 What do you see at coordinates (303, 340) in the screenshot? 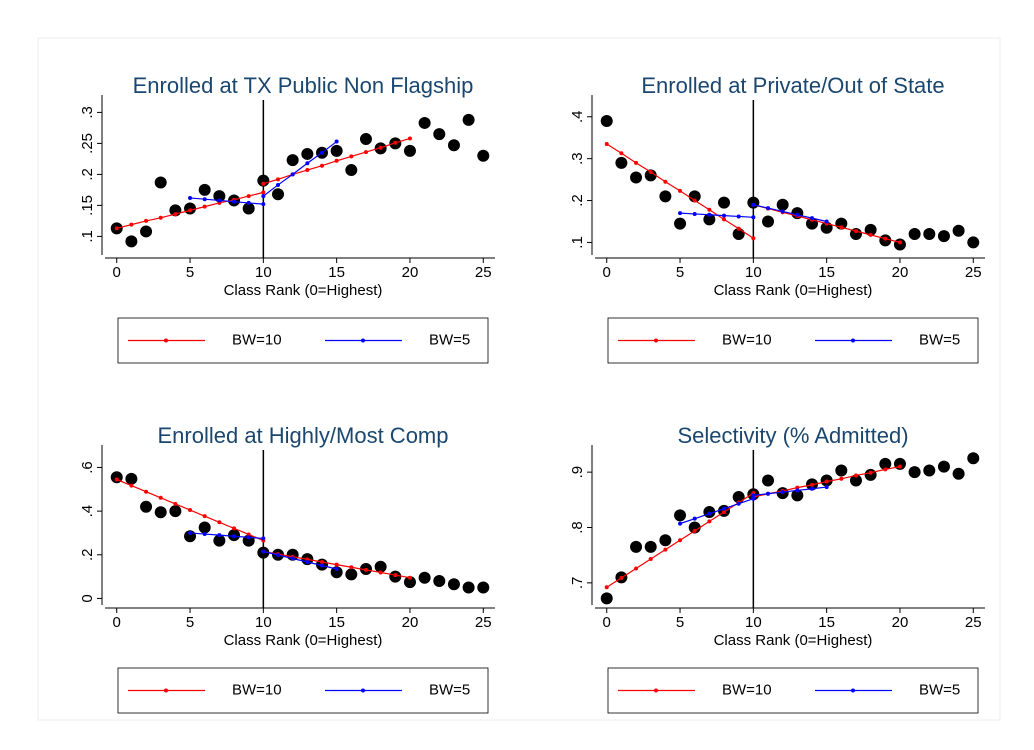
I see `legend-box` at bounding box center [303, 340].